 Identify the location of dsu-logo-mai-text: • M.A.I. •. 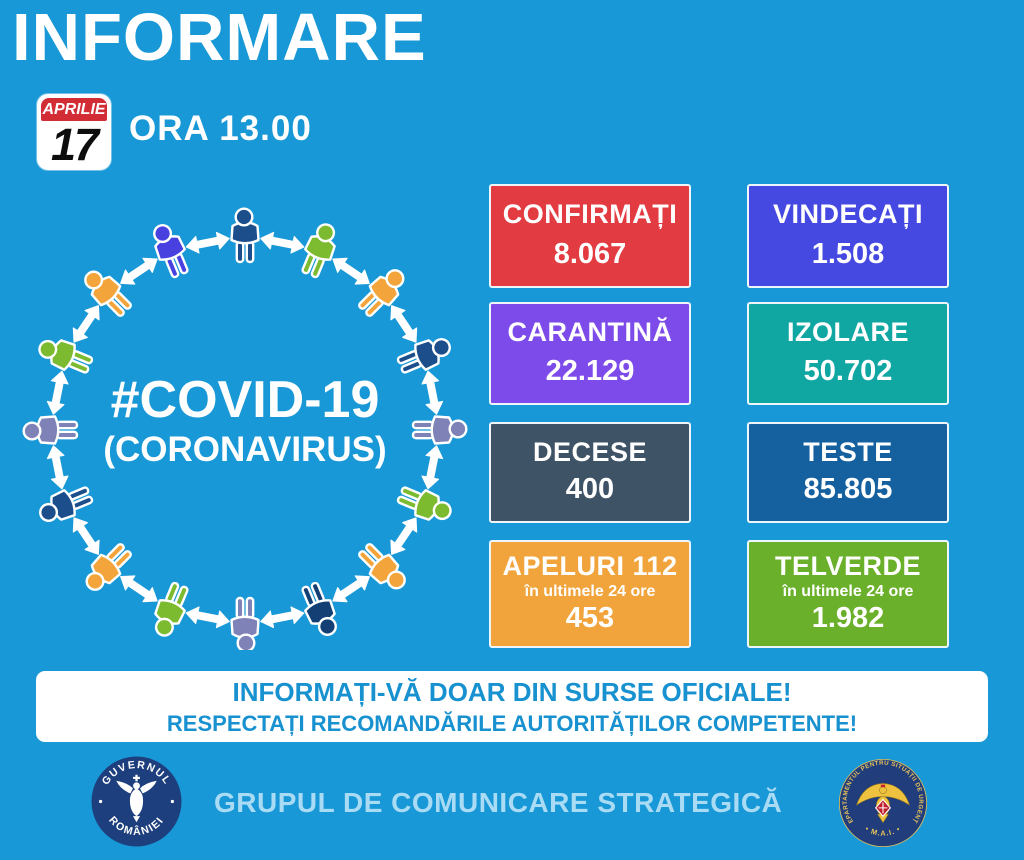
(883, 831).